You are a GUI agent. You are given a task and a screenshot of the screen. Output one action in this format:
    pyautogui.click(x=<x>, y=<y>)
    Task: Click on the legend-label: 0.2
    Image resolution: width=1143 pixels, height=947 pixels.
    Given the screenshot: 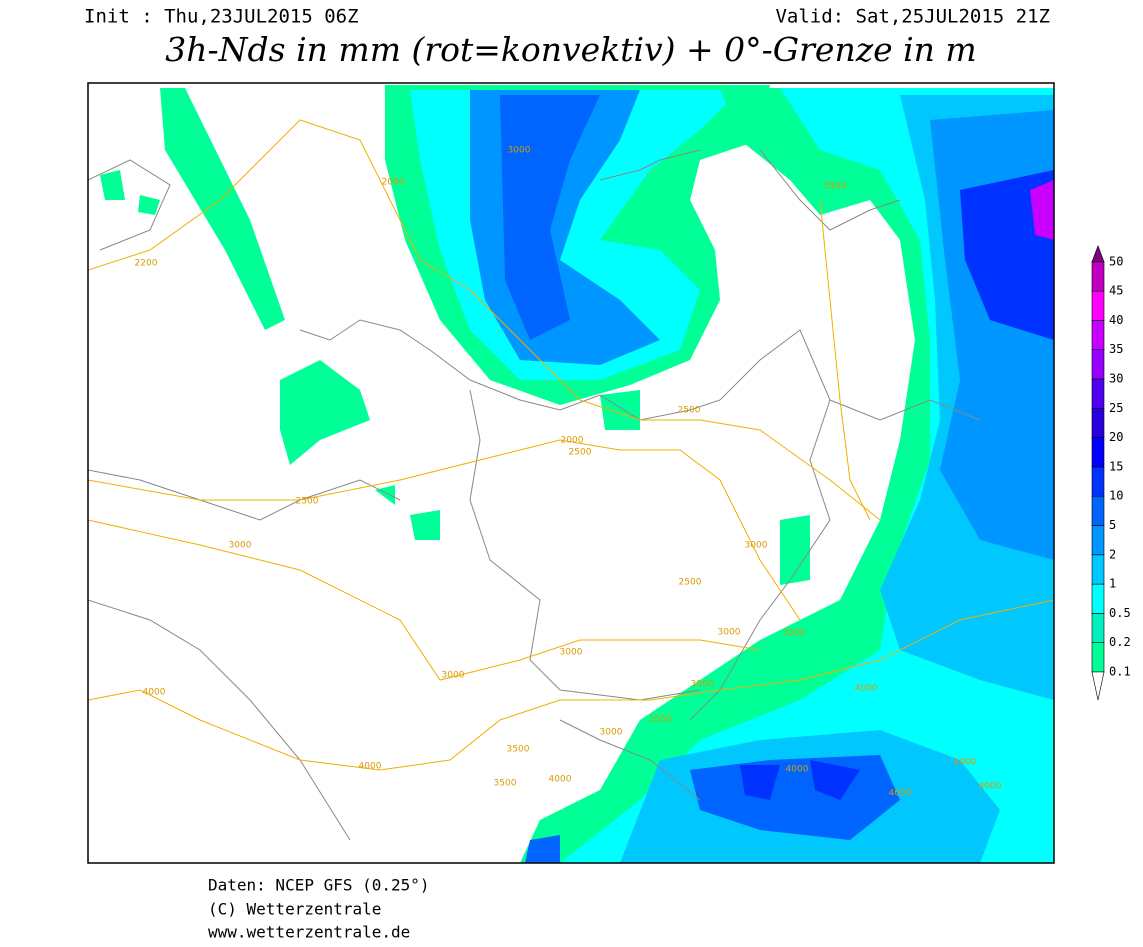 What is the action you would take?
    pyautogui.click(x=1120, y=642)
    